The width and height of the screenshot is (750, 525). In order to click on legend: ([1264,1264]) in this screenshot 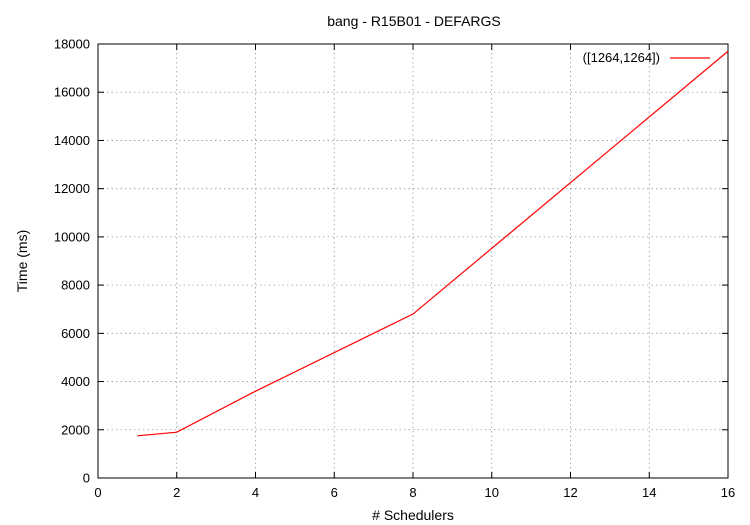, I will do `click(646, 57)`.